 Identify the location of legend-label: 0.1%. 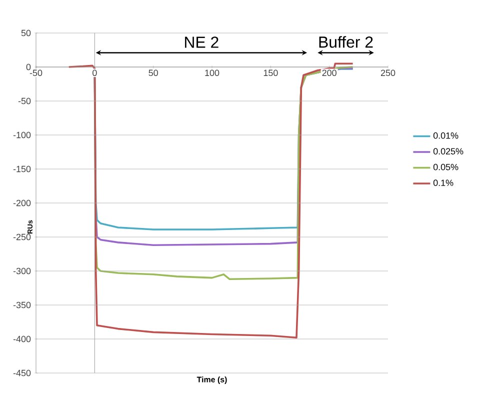
(443, 183).